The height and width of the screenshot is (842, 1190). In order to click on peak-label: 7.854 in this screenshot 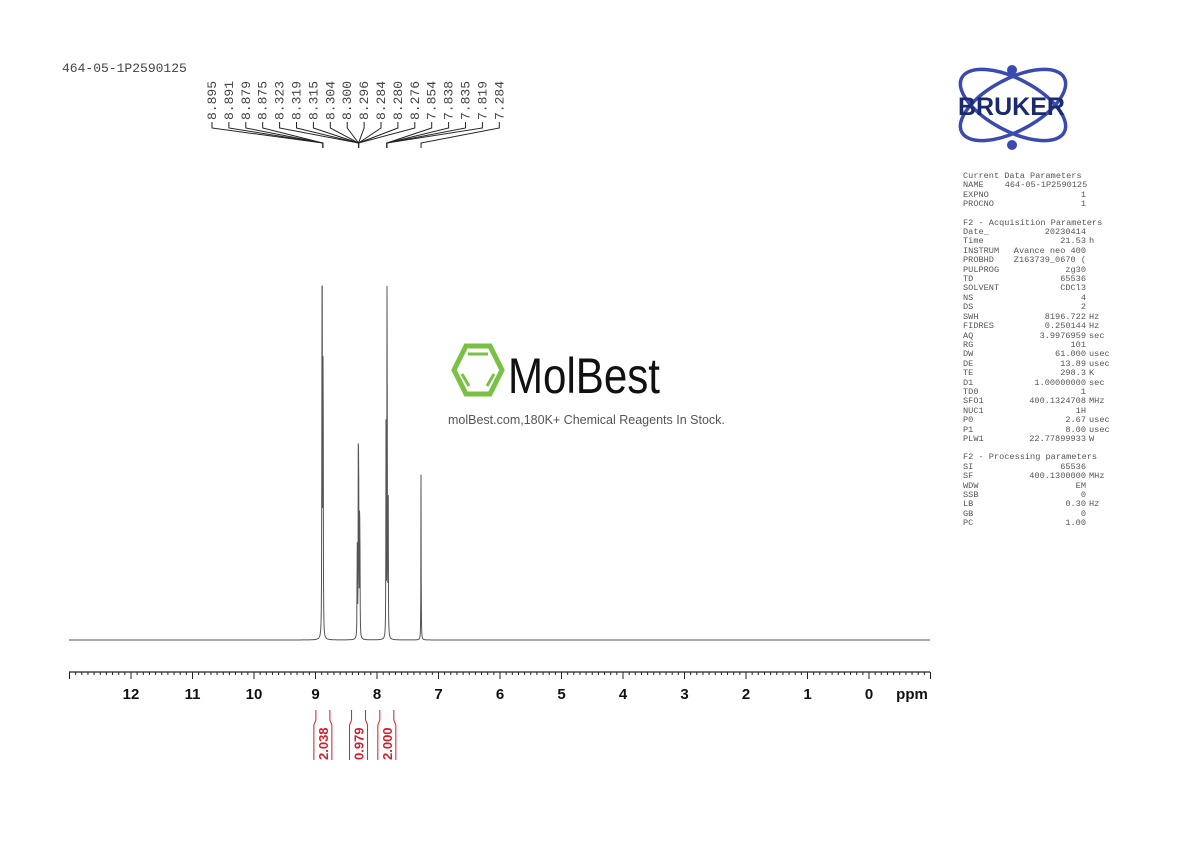, I will do `click(432, 100)`.